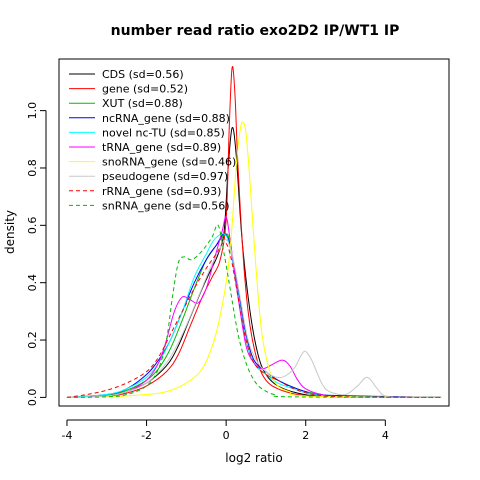 This screenshot has width=480, height=480. Describe the element at coordinates (255, 31) in the screenshot. I see `chart-title: number read ratio exo2D2 IP/WT1 IP` at that location.